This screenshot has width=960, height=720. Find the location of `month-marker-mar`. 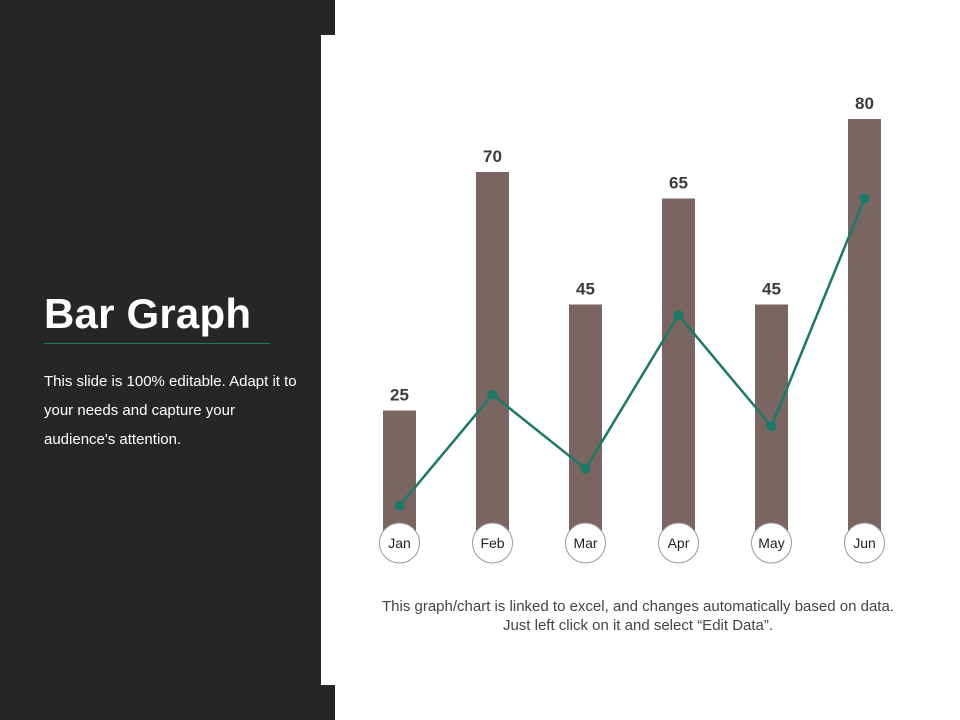

month-marker-mar is located at coordinates (585, 543).